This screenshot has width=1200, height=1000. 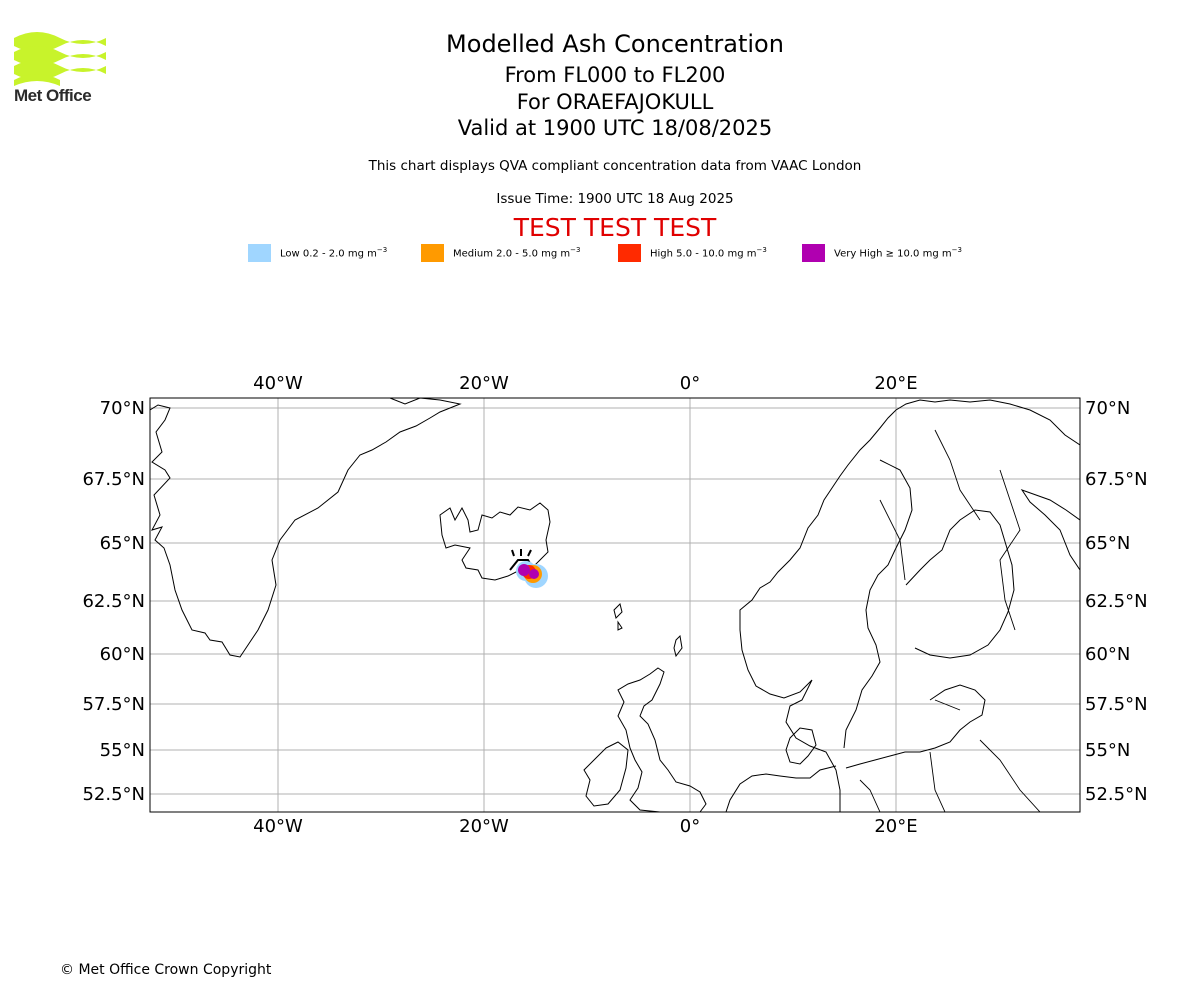 I want to click on coast-faroe, so click(x=618, y=617).